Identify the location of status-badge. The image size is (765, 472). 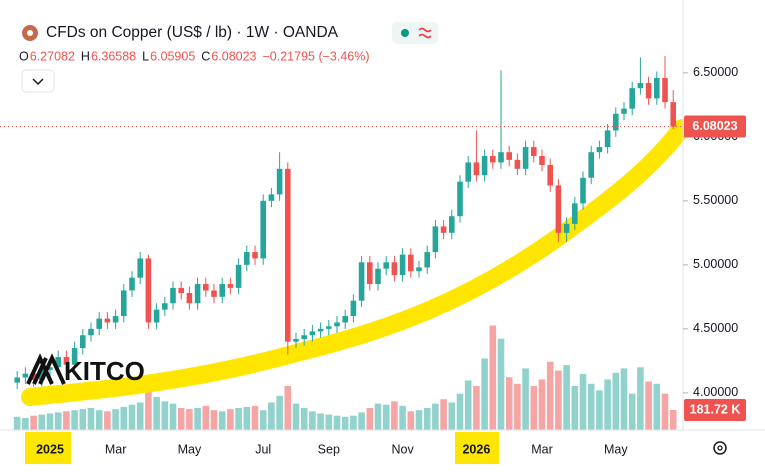
(415, 33).